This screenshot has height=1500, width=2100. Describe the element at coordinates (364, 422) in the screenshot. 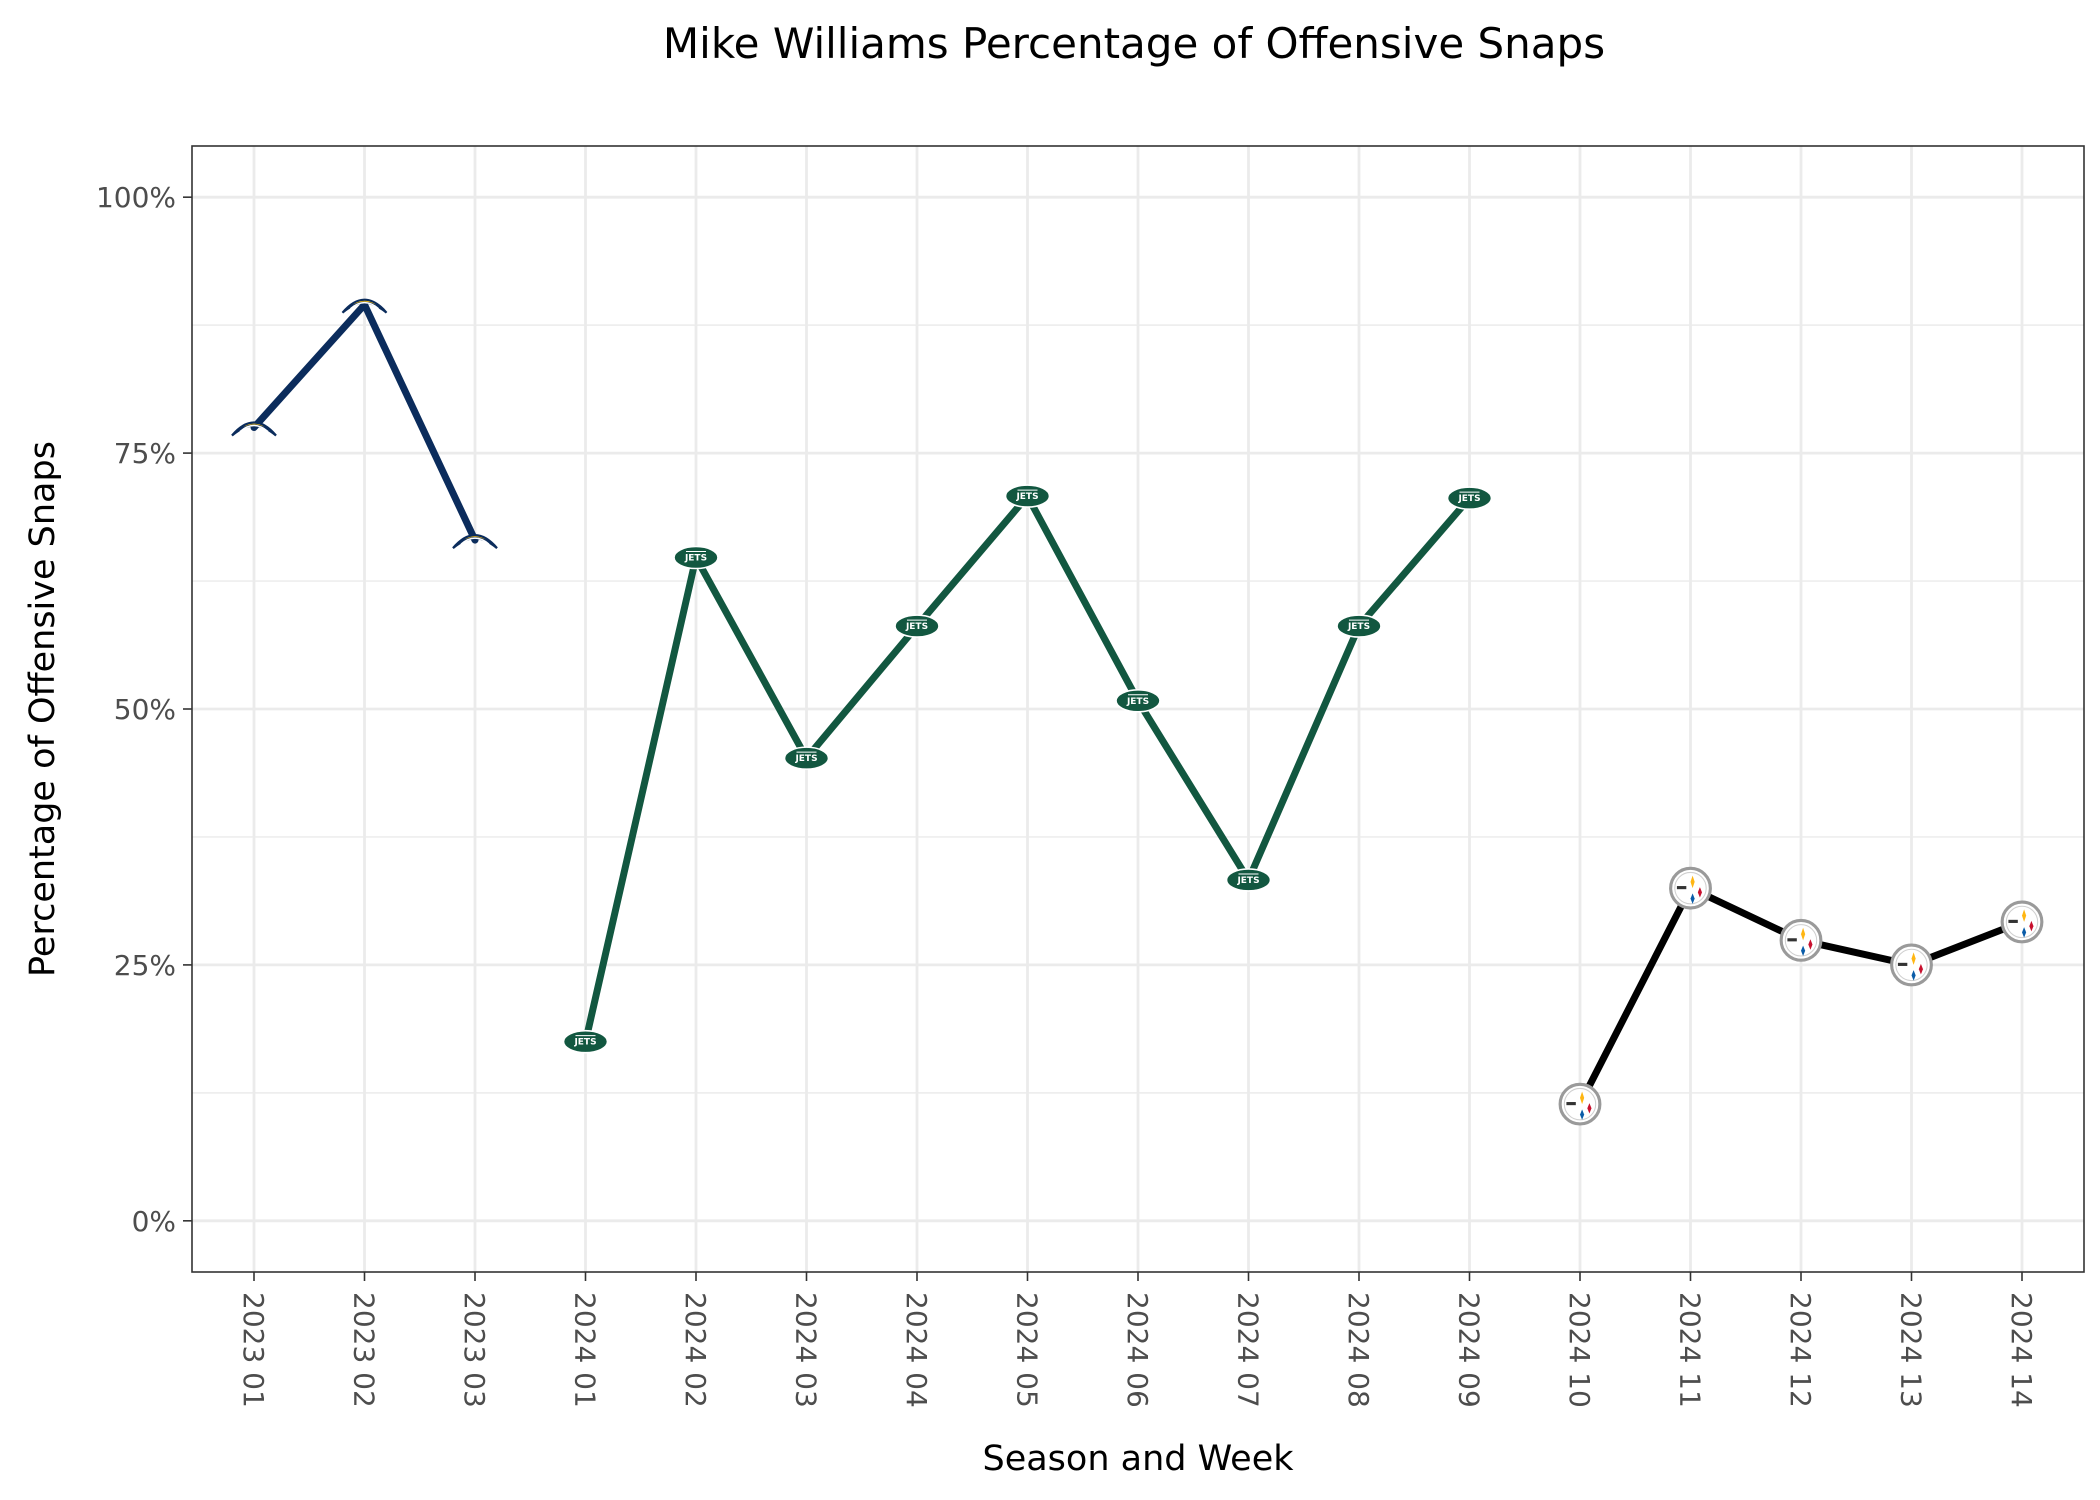

I see `series-line-chargers` at that location.